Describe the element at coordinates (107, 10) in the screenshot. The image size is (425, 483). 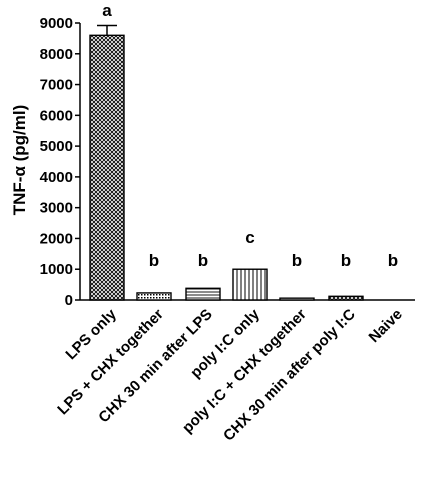
I see `significance-label: a` at that location.